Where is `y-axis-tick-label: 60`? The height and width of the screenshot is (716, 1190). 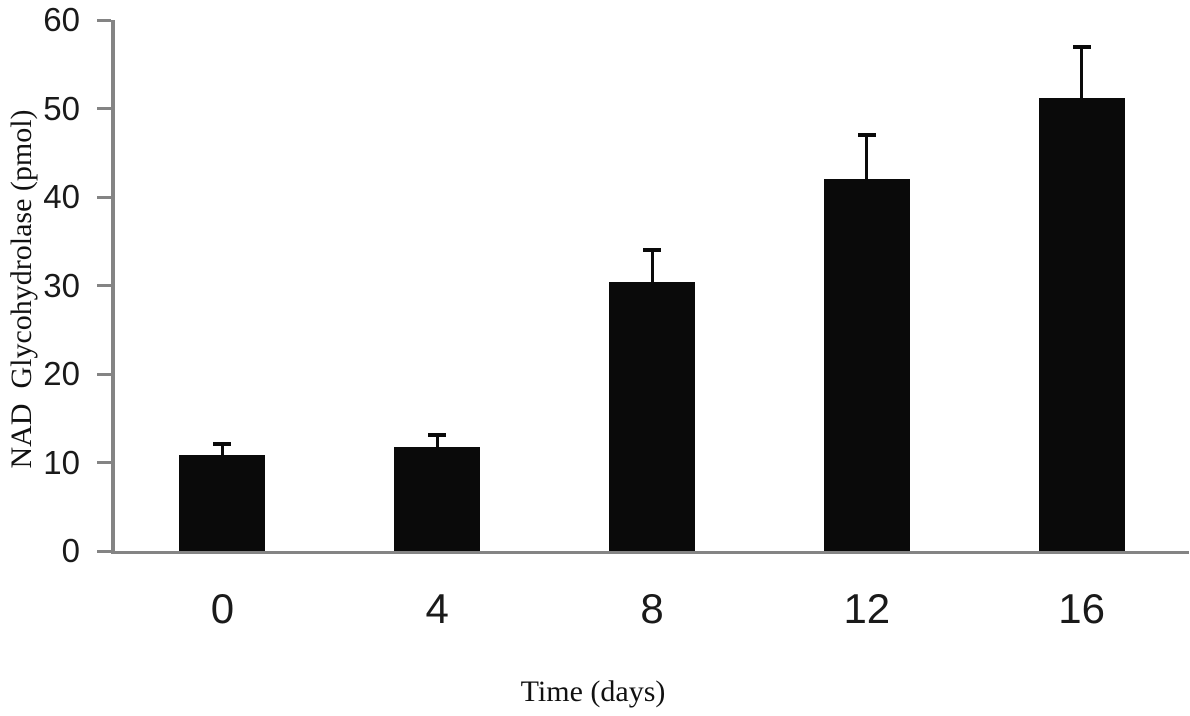 y-axis-tick-label: 60 is located at coordinates (61, 19).